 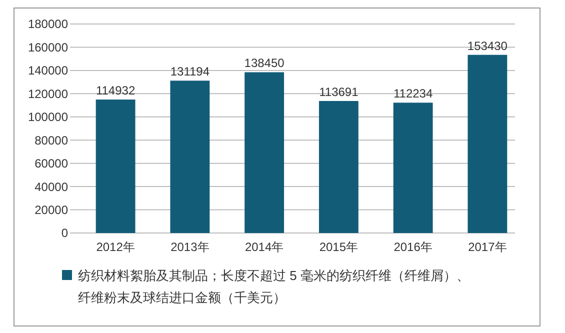 I want to click on y-tick-label: 120000, so click(x=48, y=93).